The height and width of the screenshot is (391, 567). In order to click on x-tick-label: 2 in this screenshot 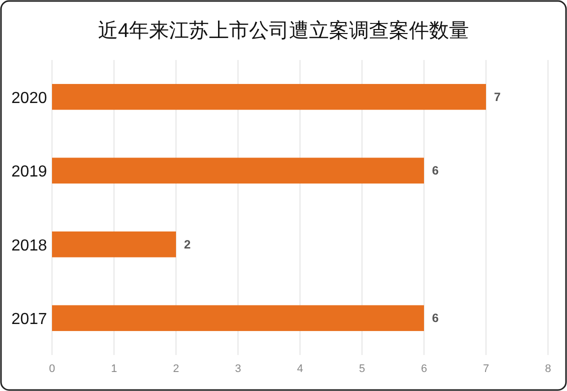, I will do `click(176, 369)`.